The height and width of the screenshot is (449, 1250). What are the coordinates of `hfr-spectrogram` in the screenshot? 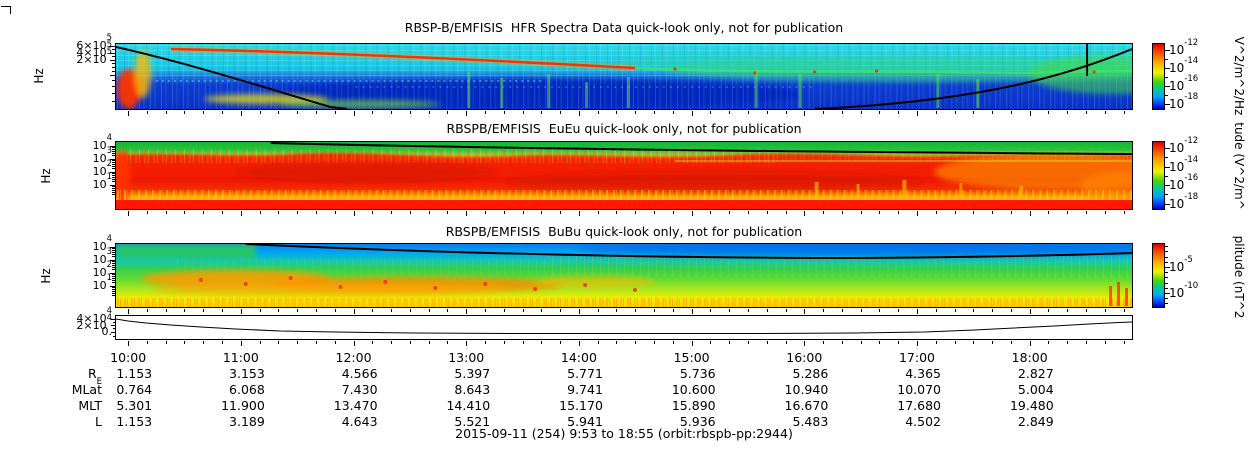 It's located at (624, 76).